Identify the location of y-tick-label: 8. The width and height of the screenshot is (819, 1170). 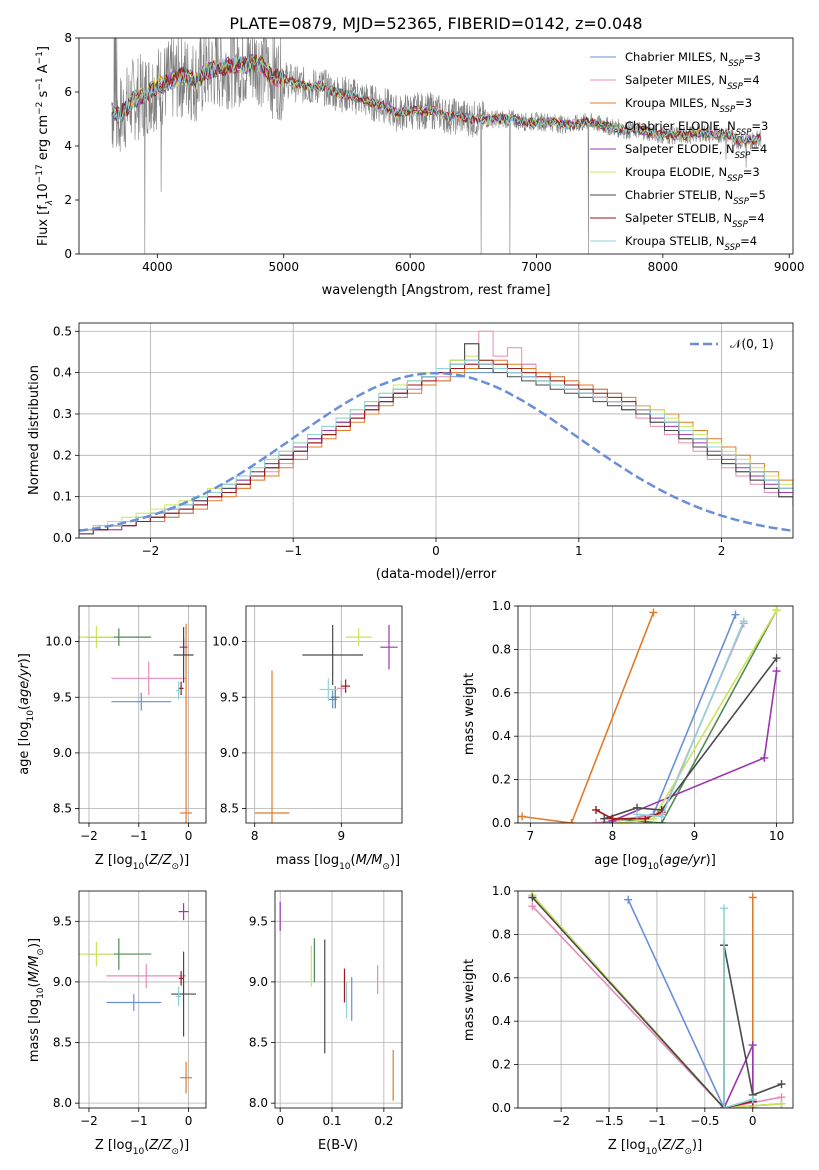
(68, 38).